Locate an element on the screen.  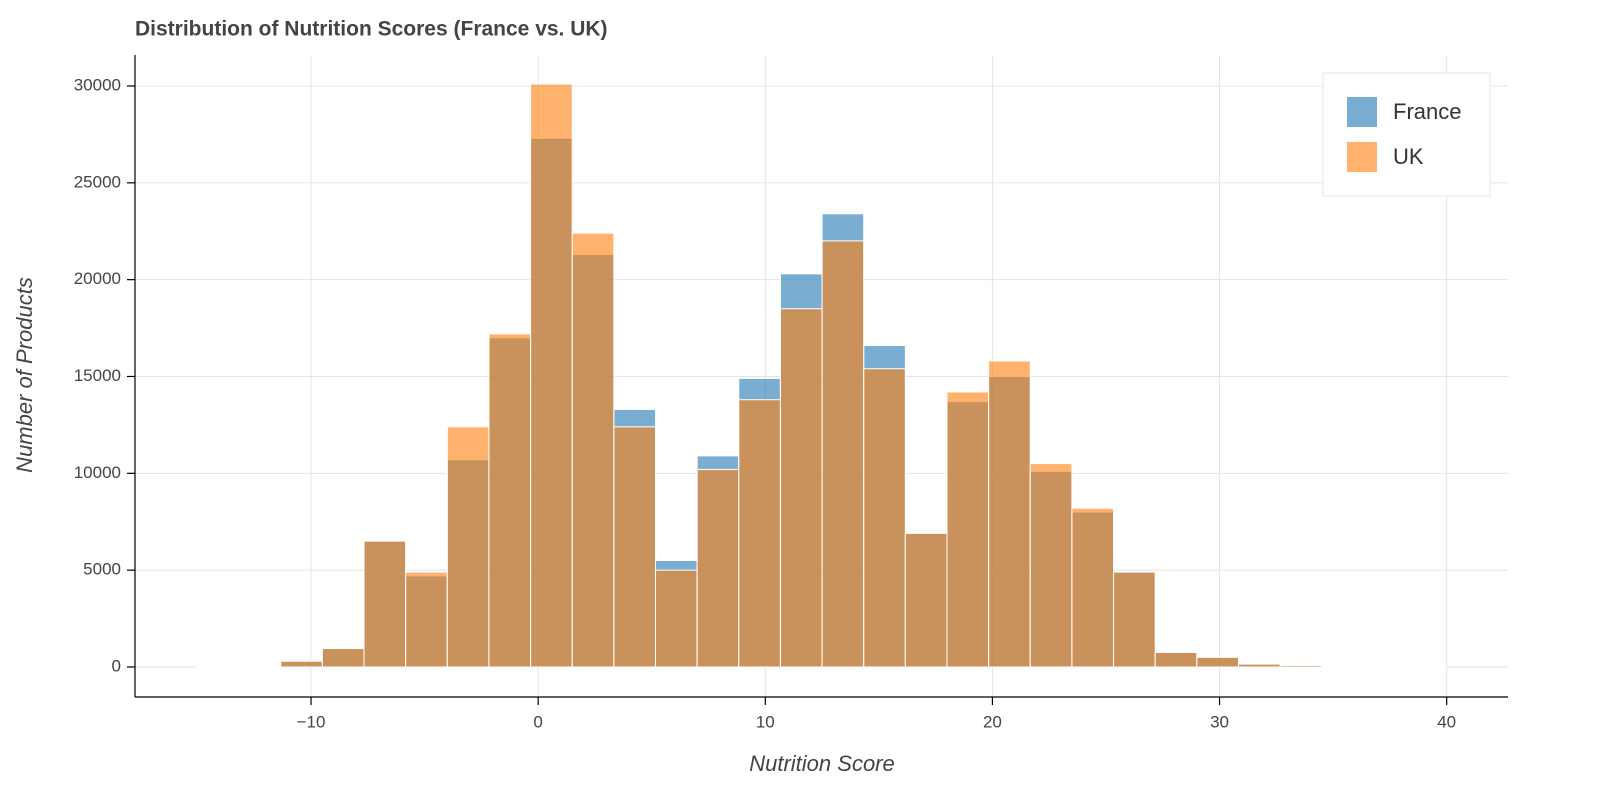
legend-label: France is located at coordinates (1427, 111).